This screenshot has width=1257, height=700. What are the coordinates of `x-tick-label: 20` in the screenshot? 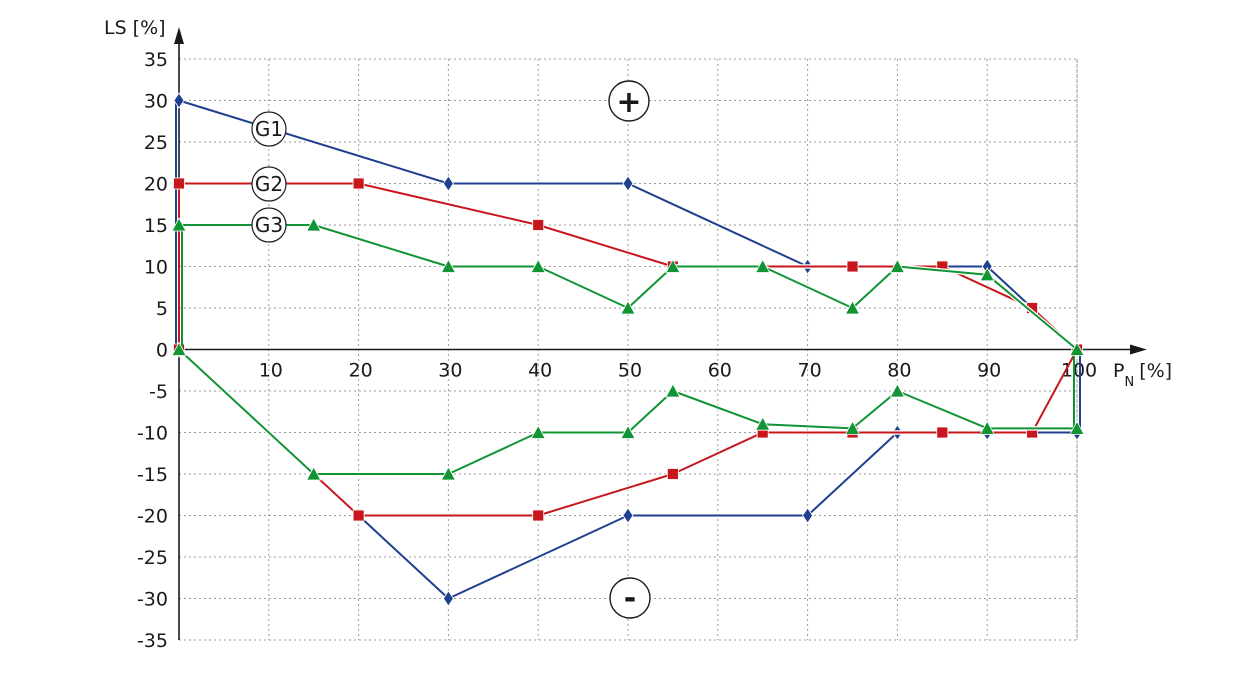 It's located at (361, 371).